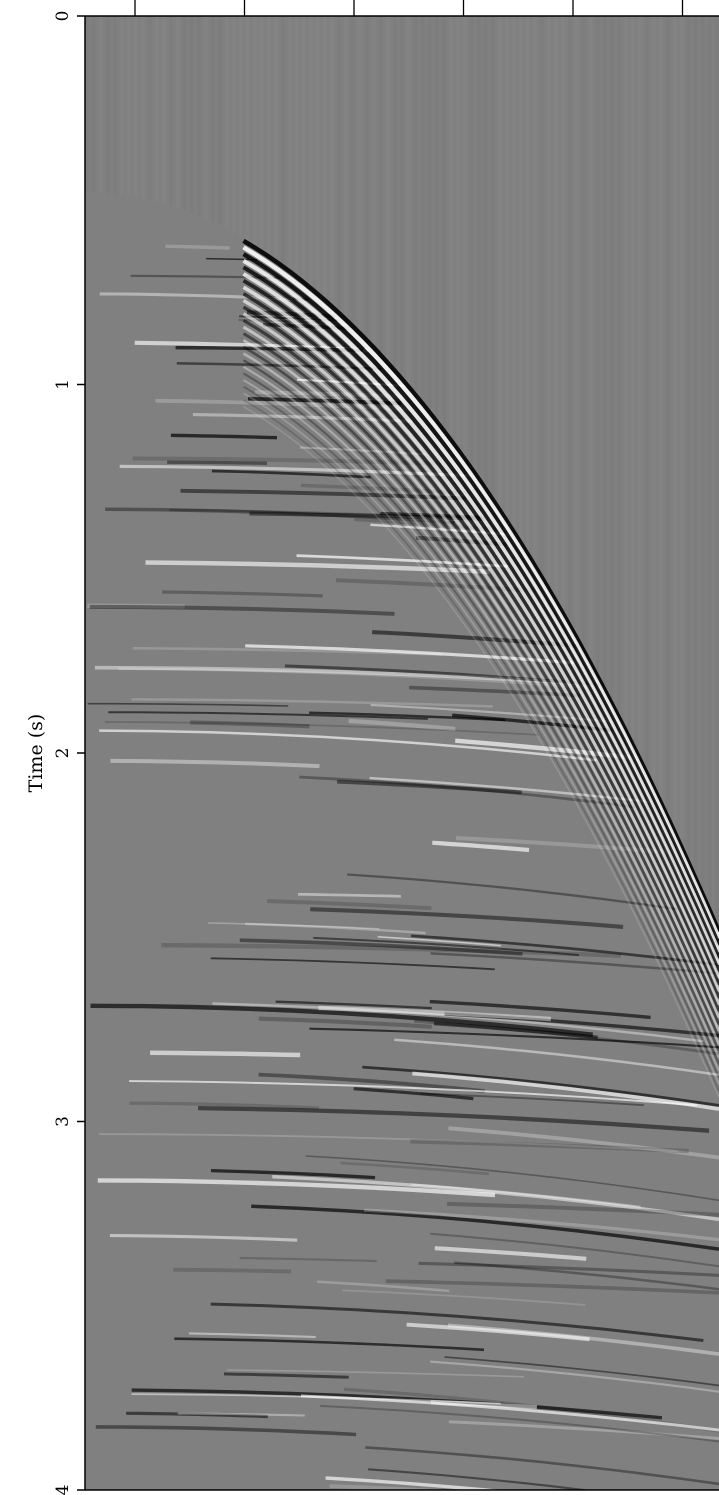  I want to click on x-axis-top-ticks, so click(409, 8).